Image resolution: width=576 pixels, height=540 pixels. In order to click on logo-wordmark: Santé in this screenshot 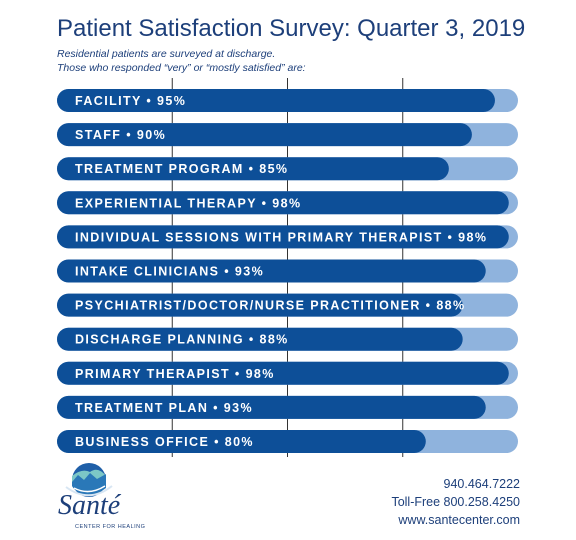, I will do `click(90, 505)`.